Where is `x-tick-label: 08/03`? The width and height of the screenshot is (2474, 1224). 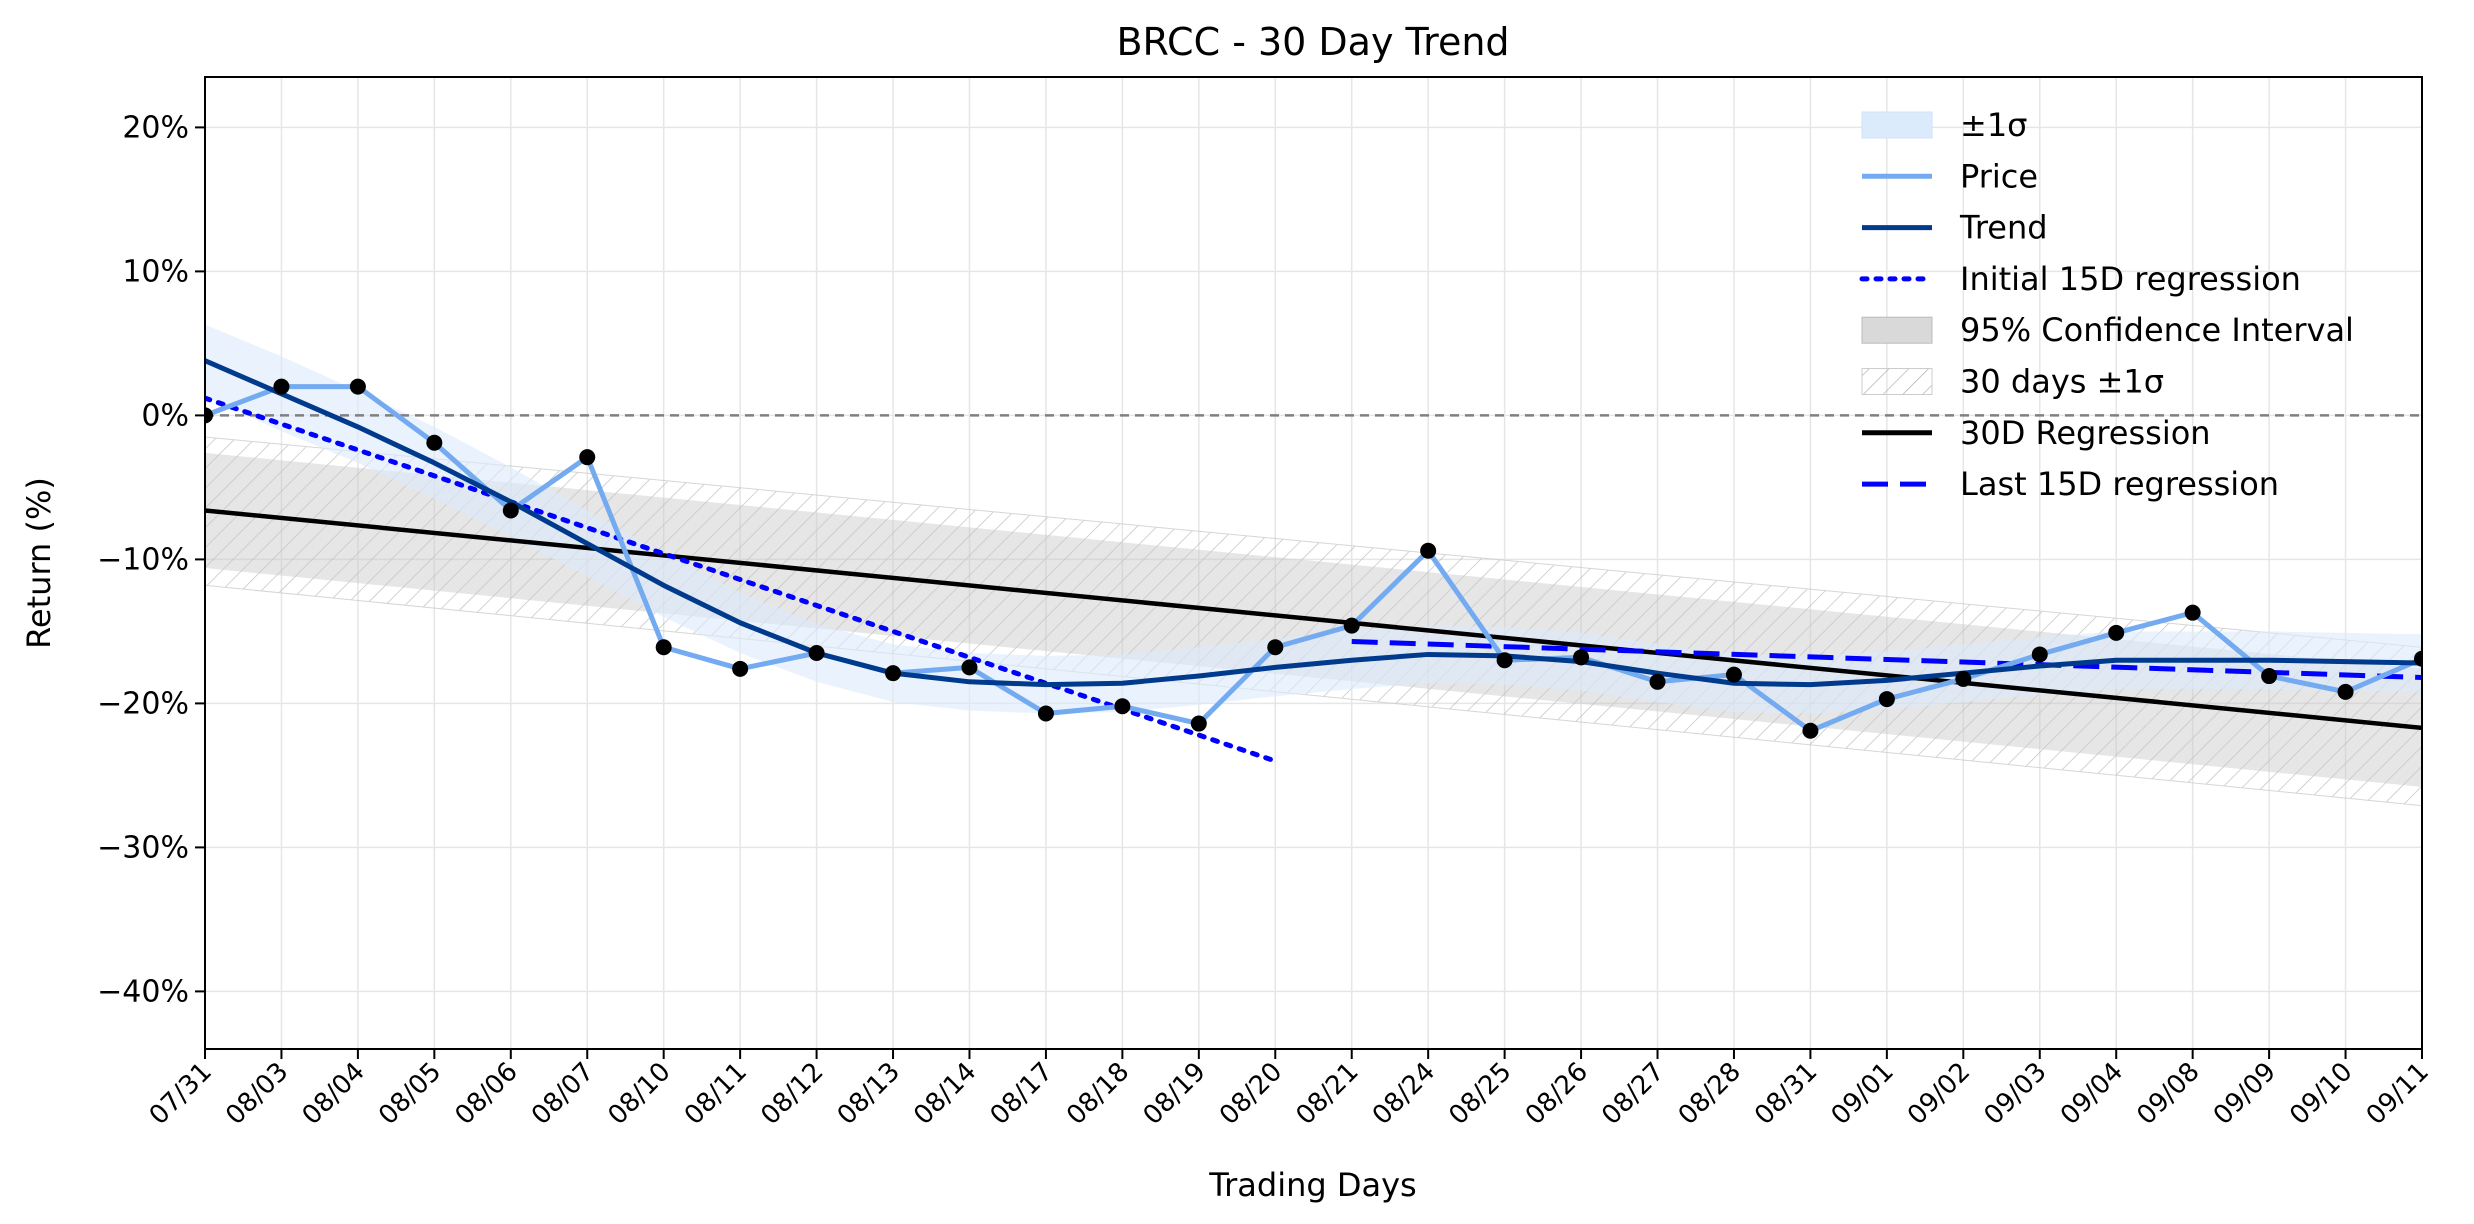
x-tick-label: 08/03 is located at coordinates (257, 1094).